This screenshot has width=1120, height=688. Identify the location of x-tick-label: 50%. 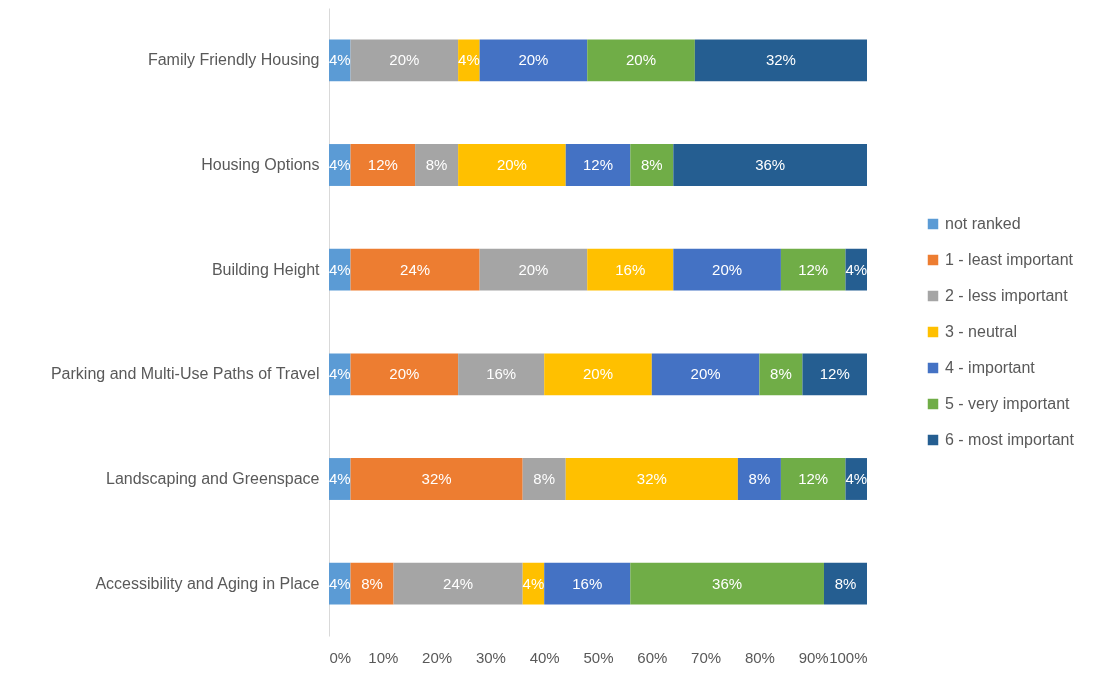
(598, 657).